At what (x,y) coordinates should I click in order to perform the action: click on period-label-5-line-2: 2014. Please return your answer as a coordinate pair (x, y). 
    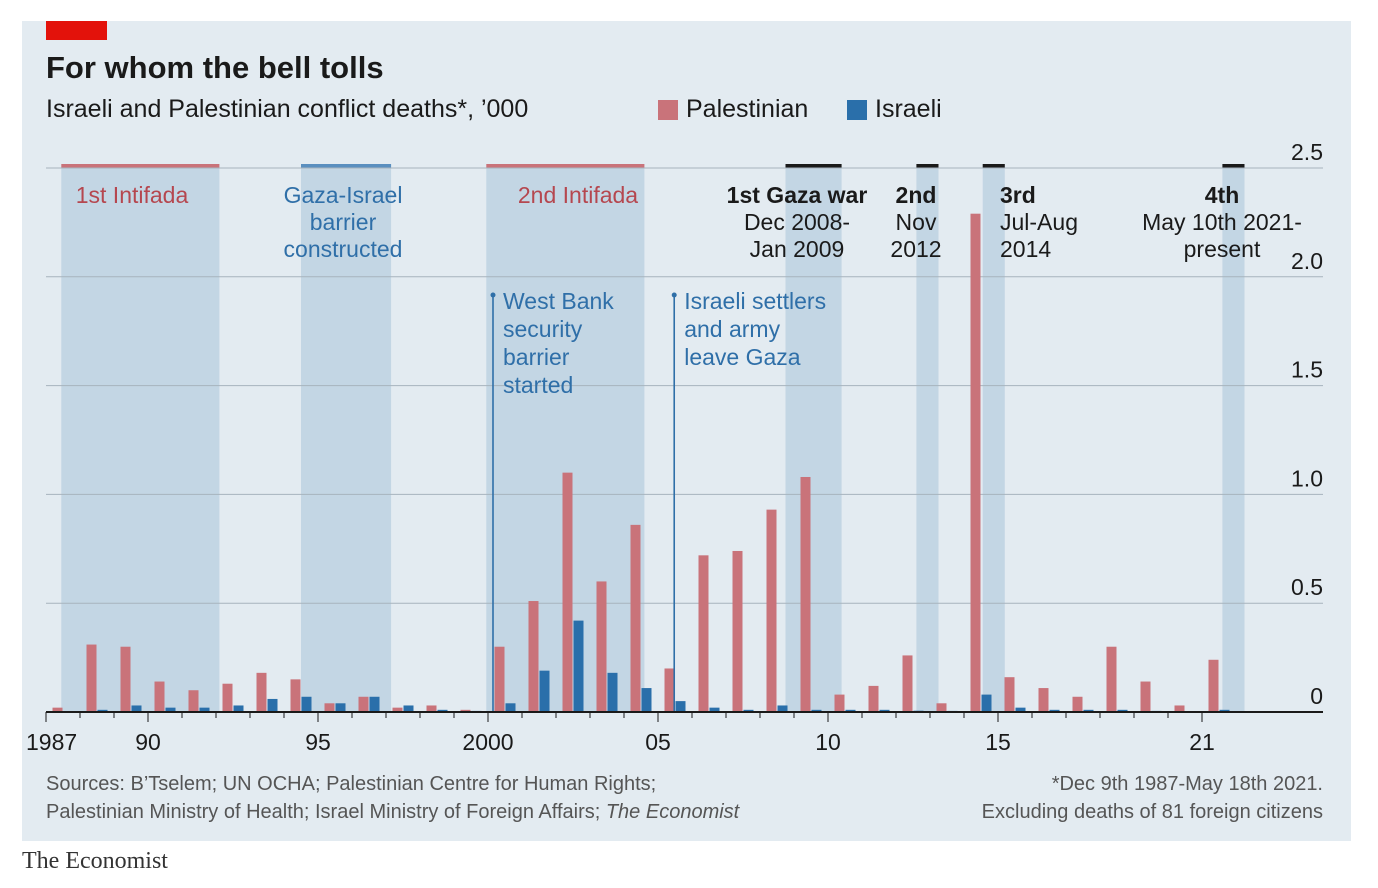
    Looking at the image, I should click on (1025, 249).